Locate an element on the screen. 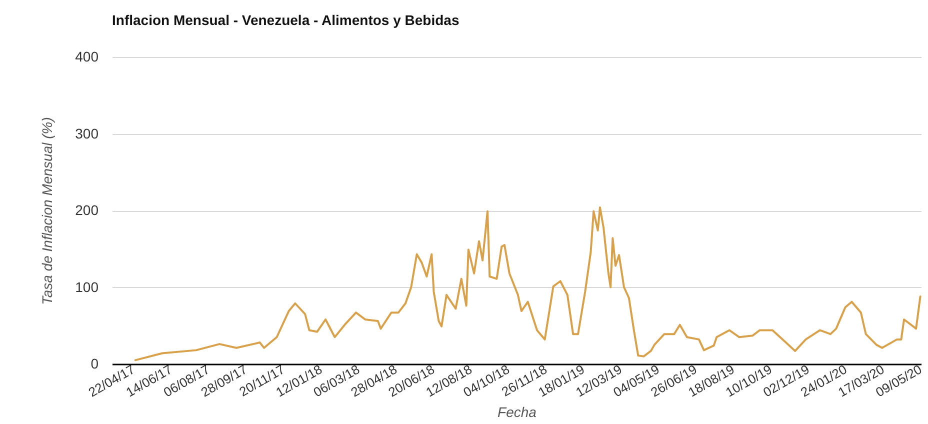 This screenshot has width=928, height=424. x-axis-title: Fecha is located at coordinates (517, 412).